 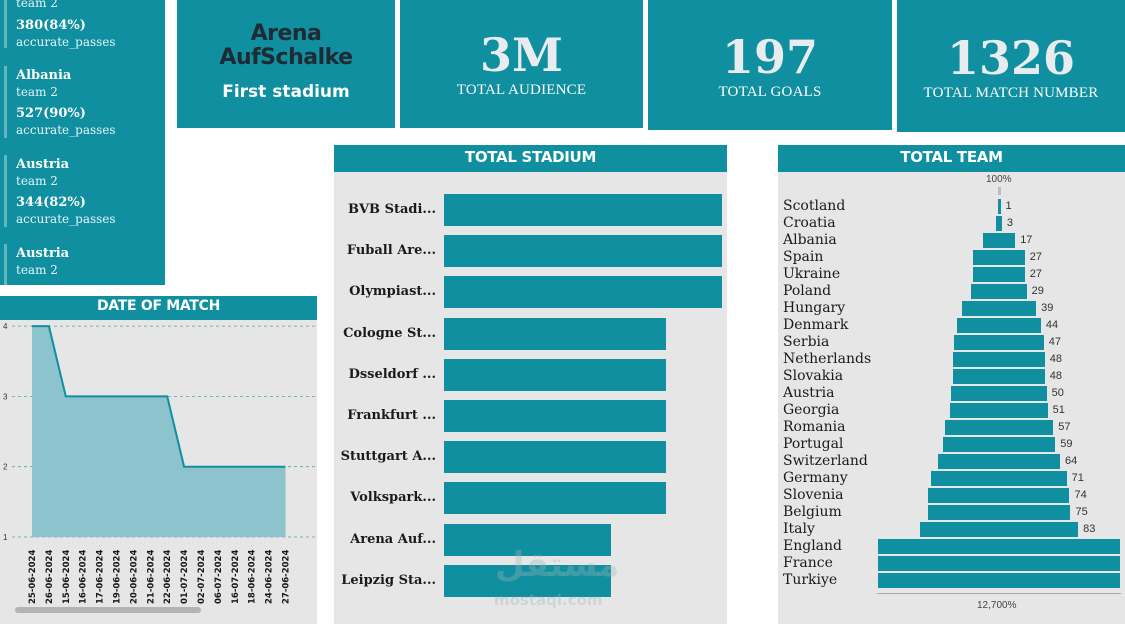 I want to click on team-bar-label: Belgium, so click(x=812, y=512).